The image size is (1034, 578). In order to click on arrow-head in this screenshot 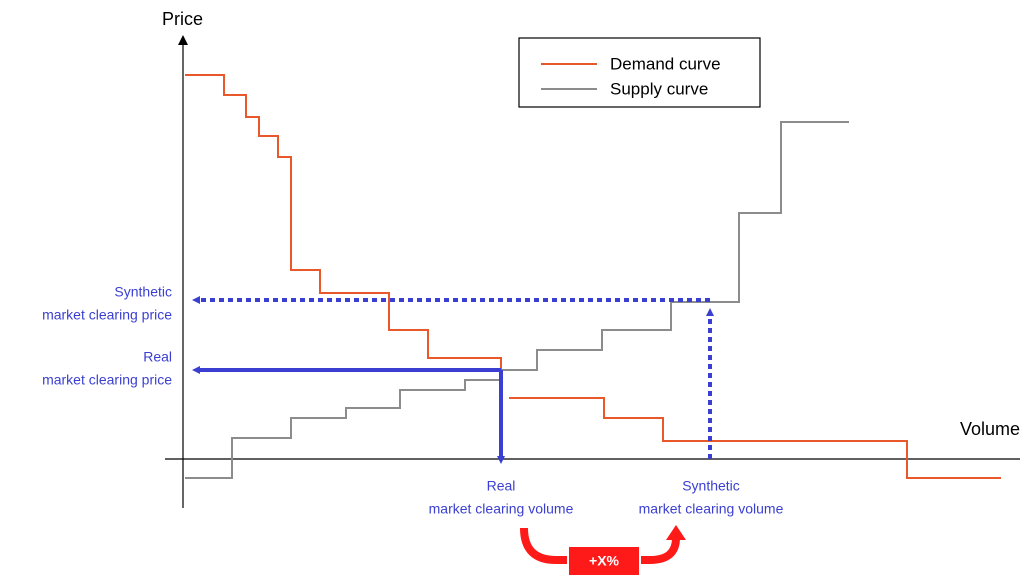, I will do `click(676, 532)`.